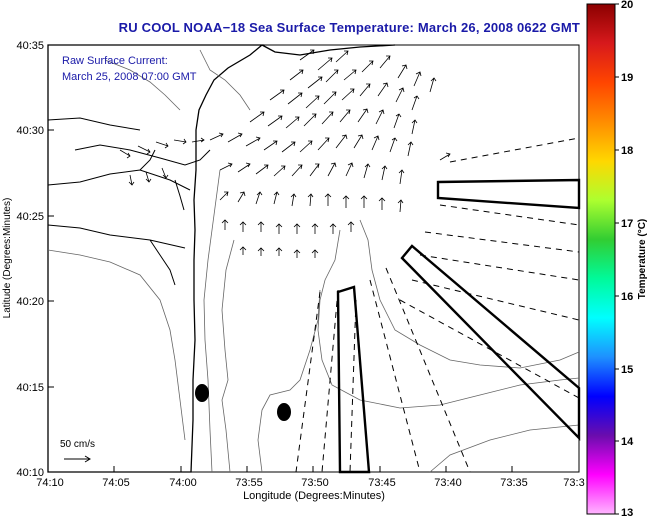 The image size is (651, 518). Describe the element at coordinates (627, 442) in the screenshot. I see `colorbar-tick-label: 14` at that location.